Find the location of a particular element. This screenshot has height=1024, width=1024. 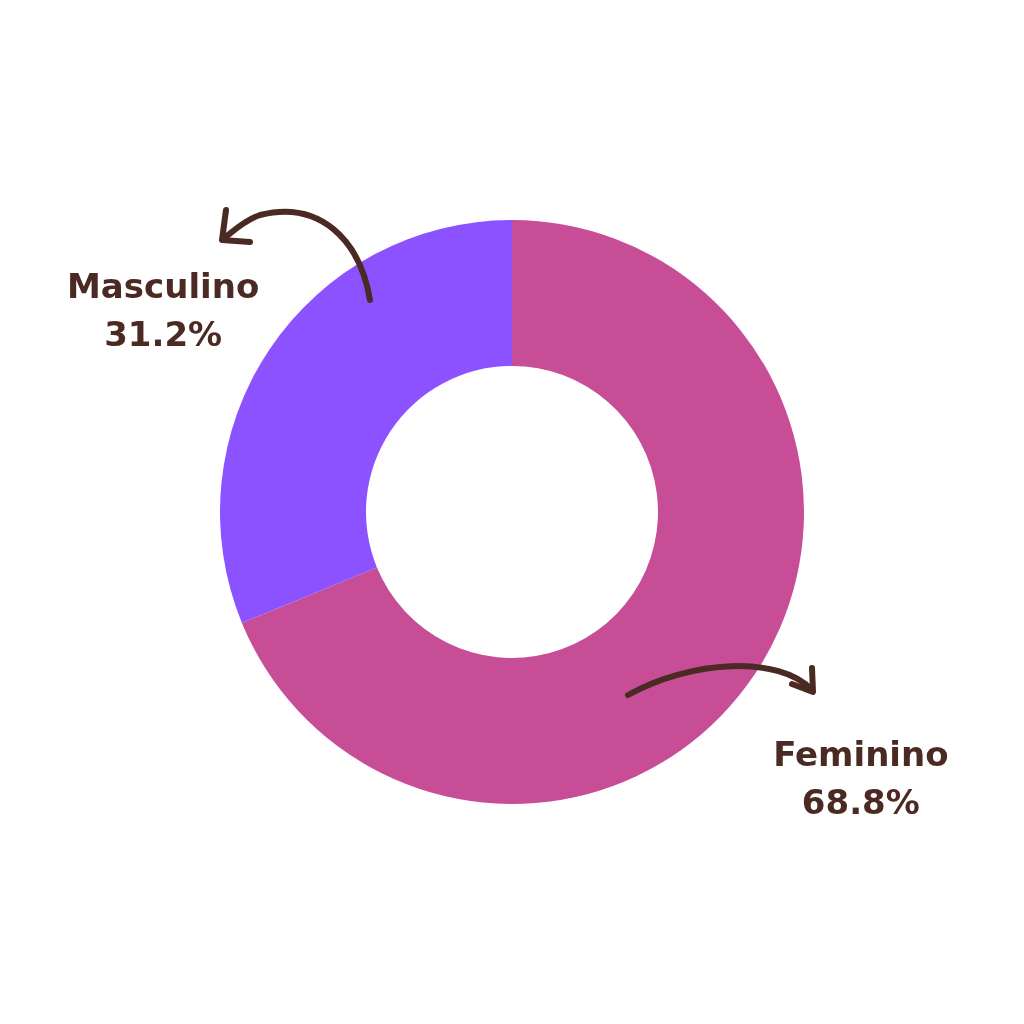

data-label: 31.2% is located at coordinates (163, 334).